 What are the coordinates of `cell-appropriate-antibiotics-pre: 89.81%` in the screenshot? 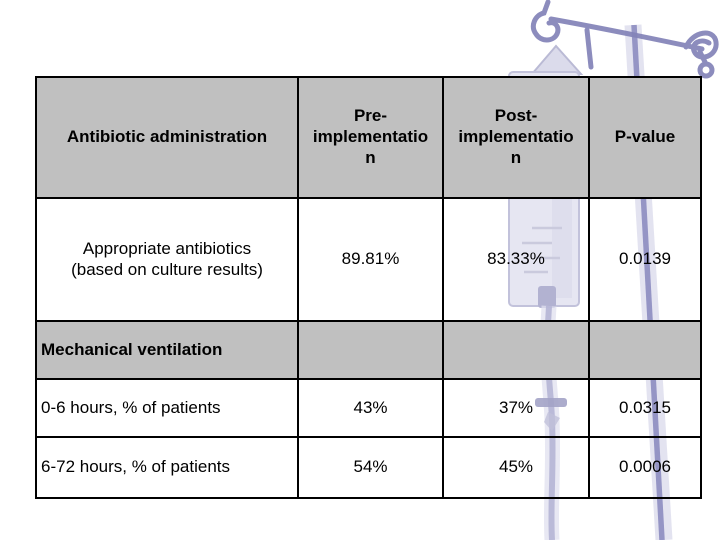 It's located at (370, 259).